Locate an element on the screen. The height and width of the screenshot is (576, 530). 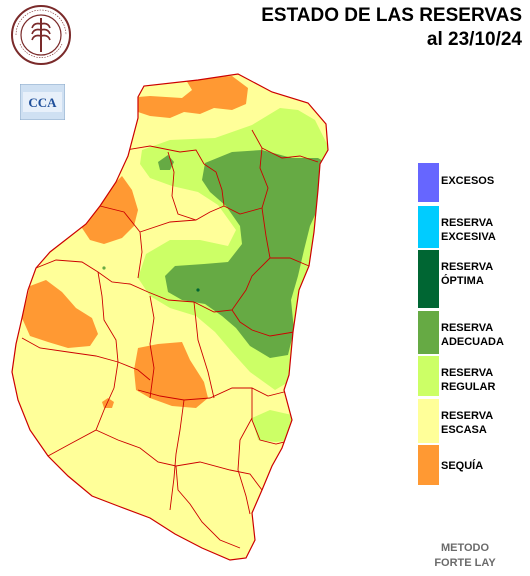
zone-sequia-northwest is located at coordinates (110, 210).